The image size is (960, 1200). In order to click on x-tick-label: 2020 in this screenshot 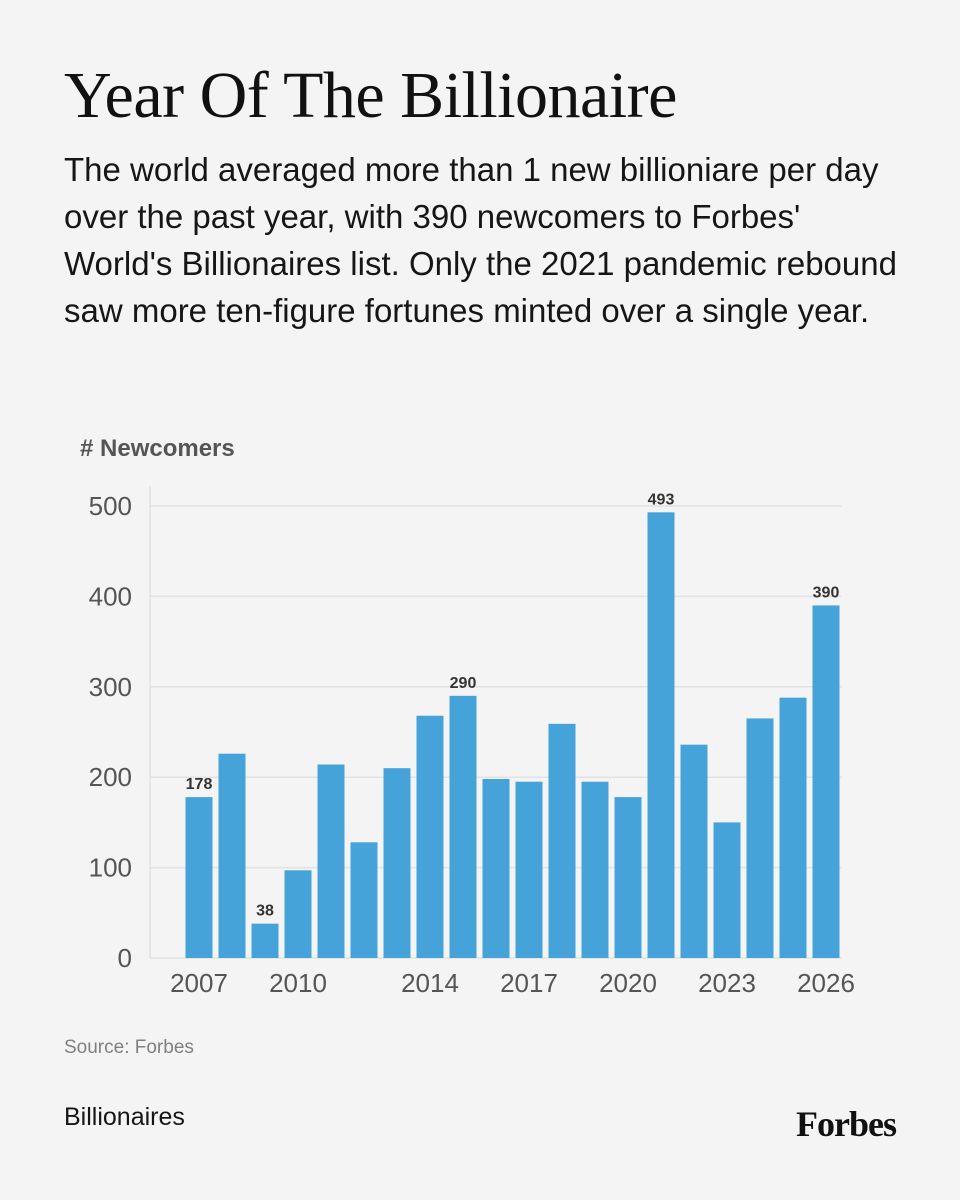, I will do `click(628, 983)`.